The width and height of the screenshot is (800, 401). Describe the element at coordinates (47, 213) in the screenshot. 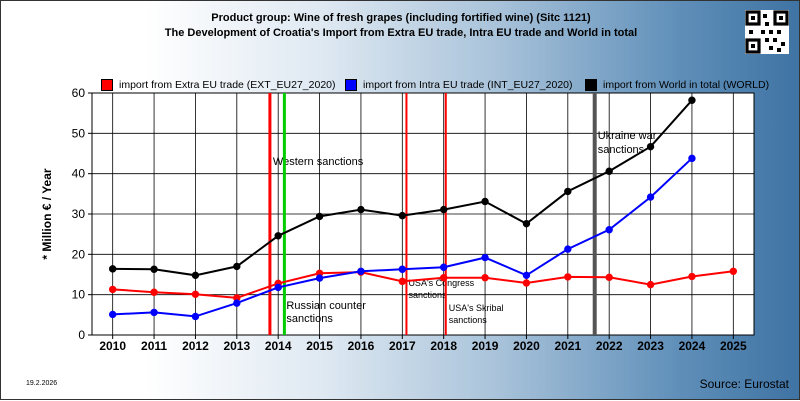

I see `y-axis-label: * Million € / Year` at that location.